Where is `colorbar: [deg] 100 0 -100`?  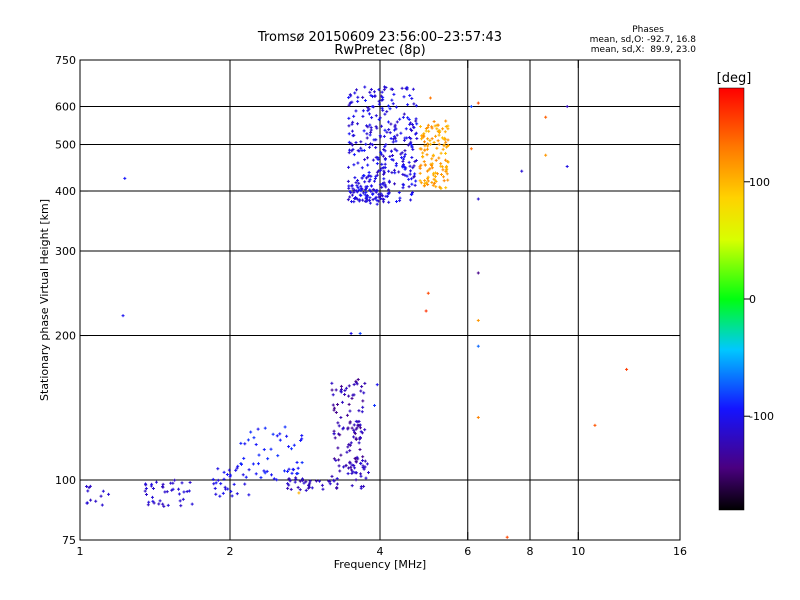
colorbar: [deg] 100 0 -100 is located at coordinates (745, 291).